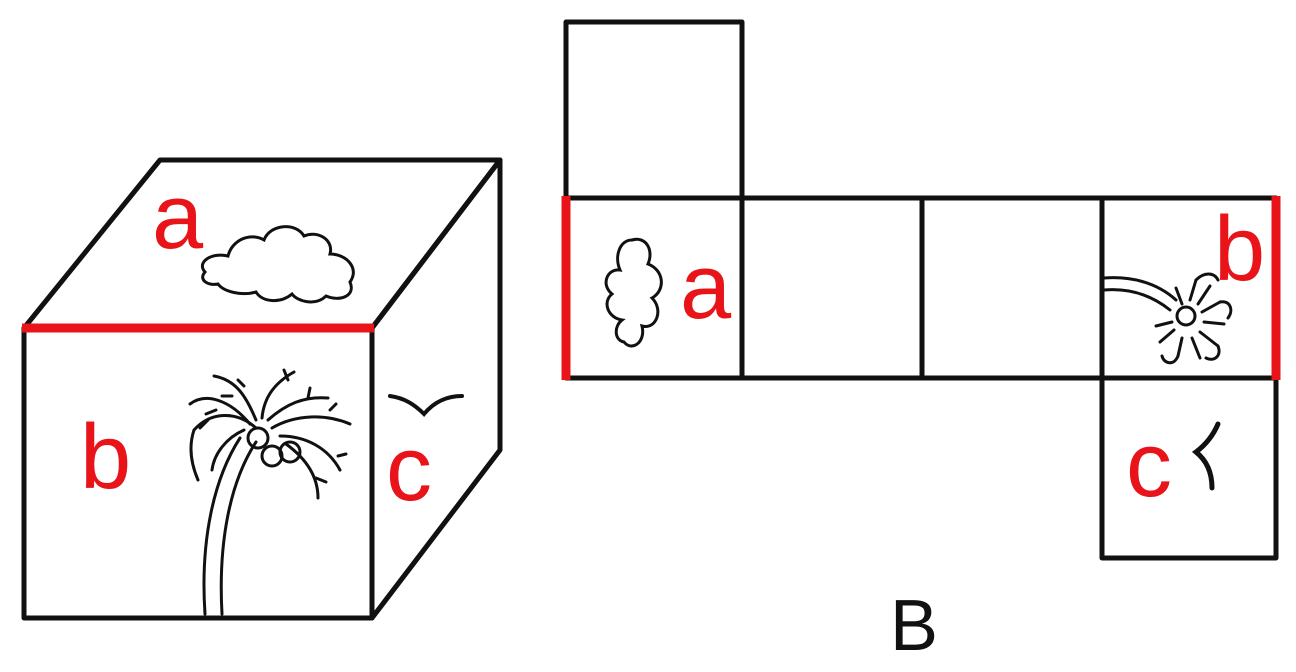 The image size is (1296, 672). I want to click on cube-side-label: c, so click(409, 469).